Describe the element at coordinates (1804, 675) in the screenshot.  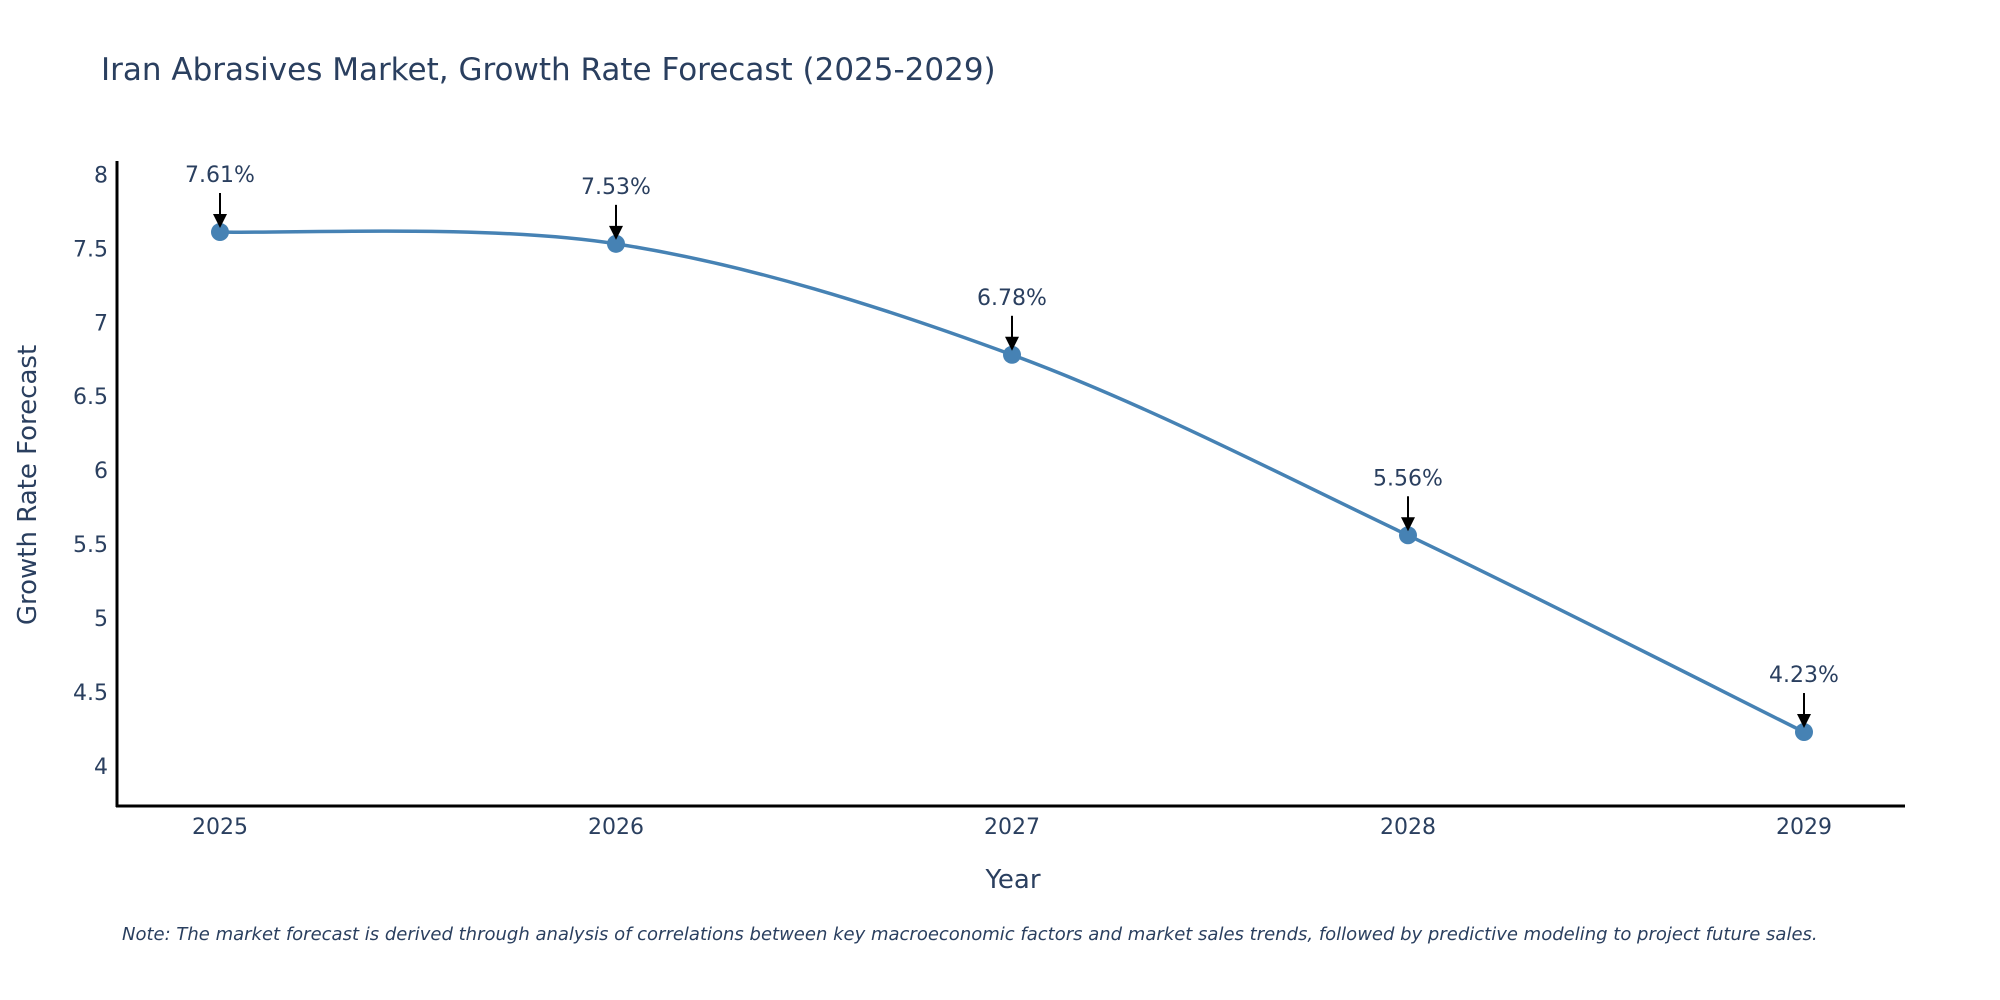
I see `data-label: 4.23%` at that location.